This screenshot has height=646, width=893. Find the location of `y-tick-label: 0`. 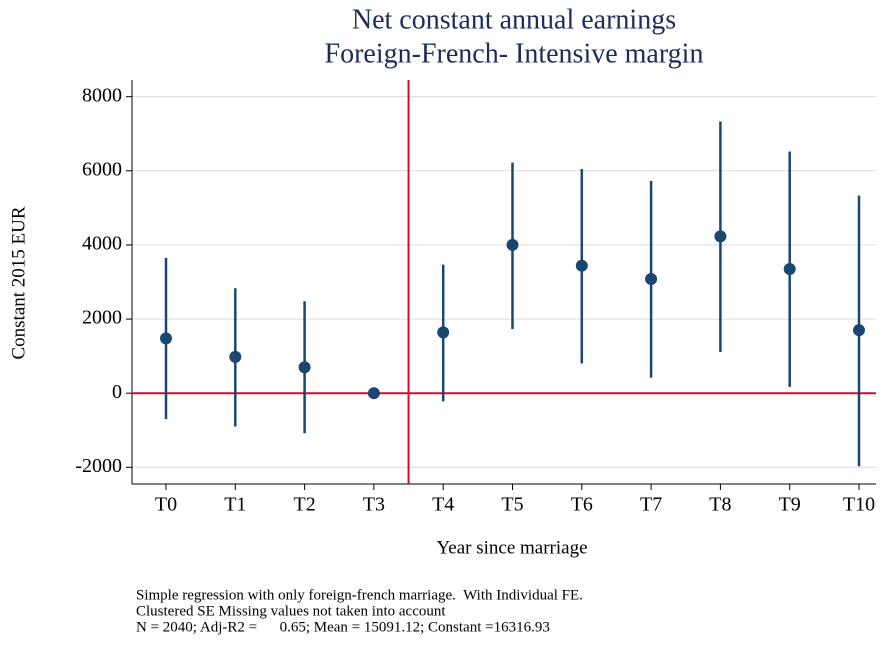

y-tick-label: 0 is located at coordinates (117, 392).